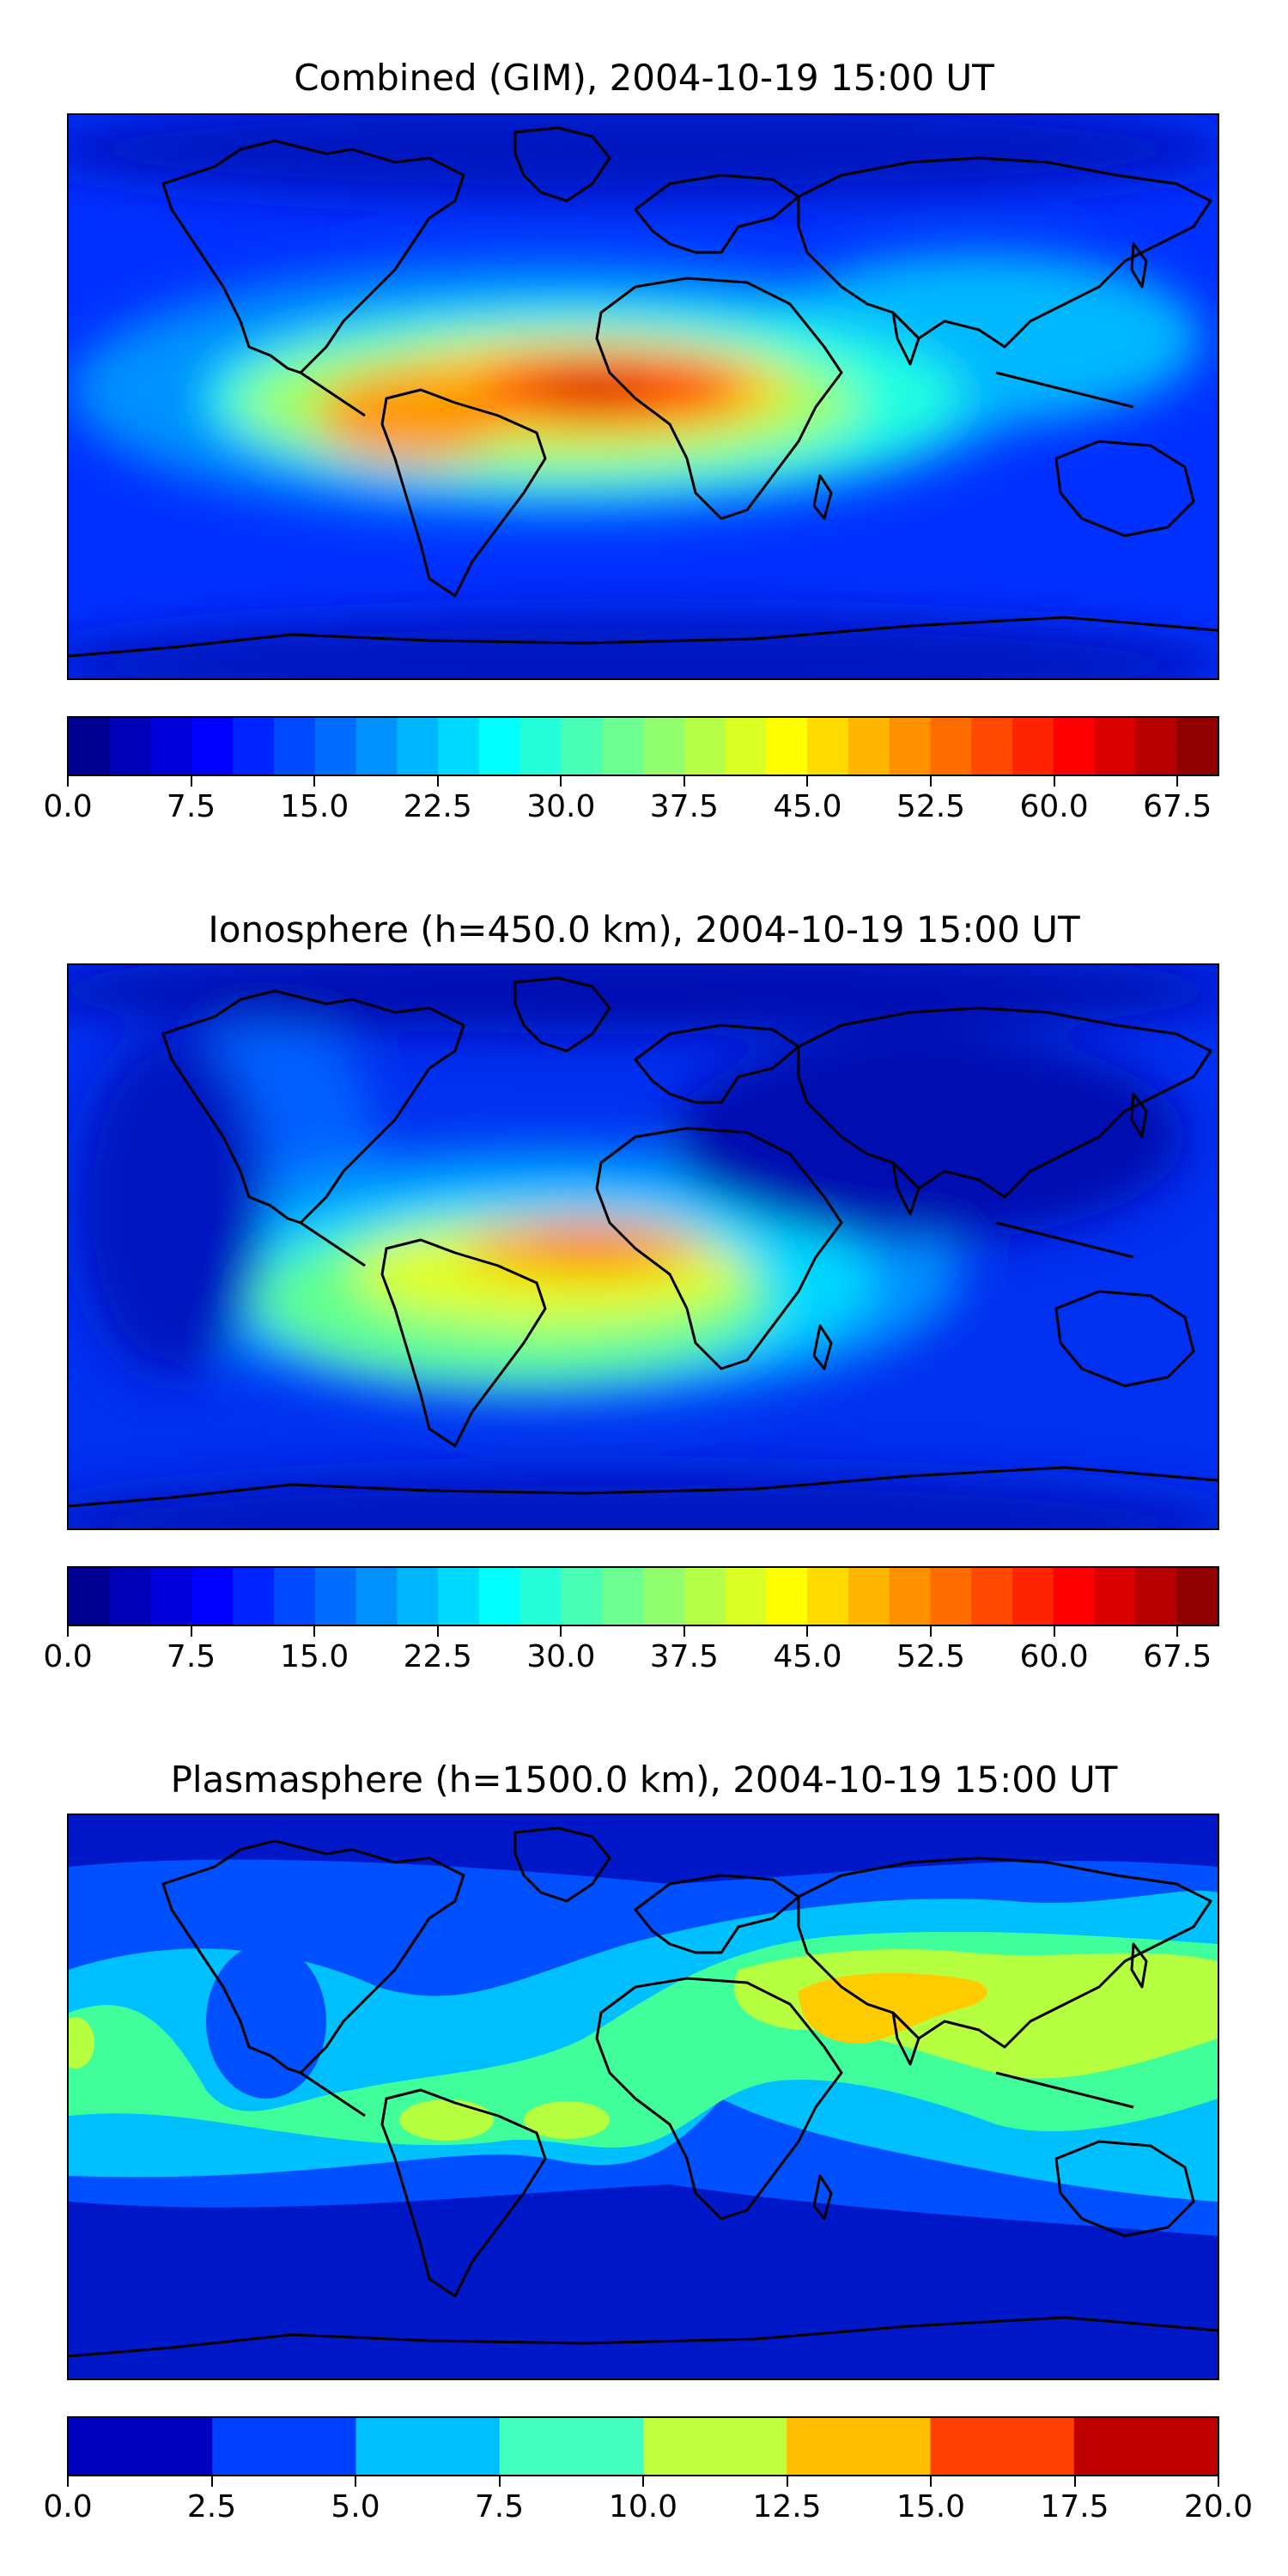 This screenshot has width=1288, height=2576. What do you see at coordinates (1074, 2507) in the screenshot?
I see `colorbar-tick-label: 17.5` at bounding box center [1074, 2507].